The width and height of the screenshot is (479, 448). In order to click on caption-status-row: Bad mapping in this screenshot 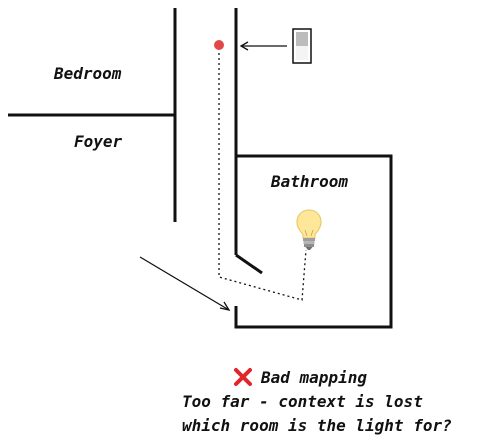, I will do `click(300, 377)`.